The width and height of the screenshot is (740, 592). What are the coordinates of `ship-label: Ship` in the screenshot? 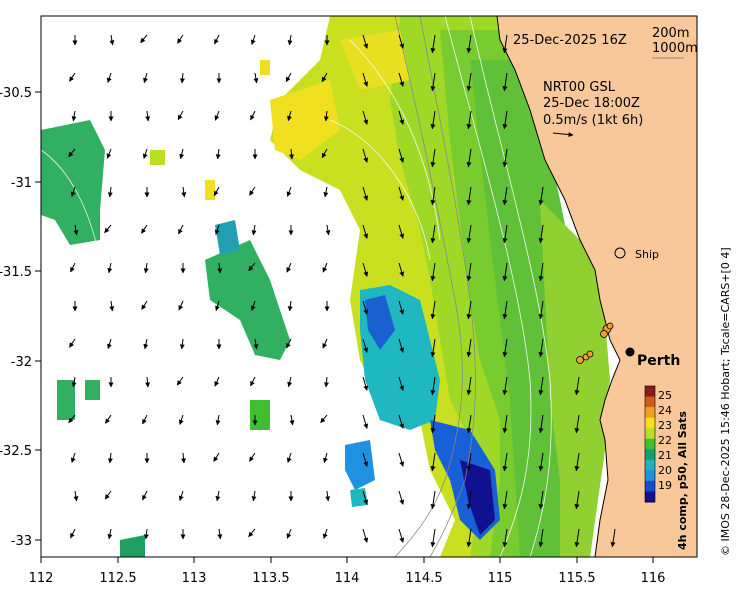 It's located at (647, 254).